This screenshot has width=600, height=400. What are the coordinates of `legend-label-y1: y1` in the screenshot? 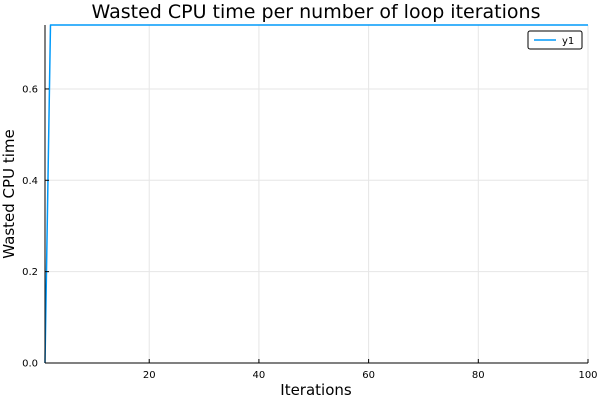 It's located at (568, 41).